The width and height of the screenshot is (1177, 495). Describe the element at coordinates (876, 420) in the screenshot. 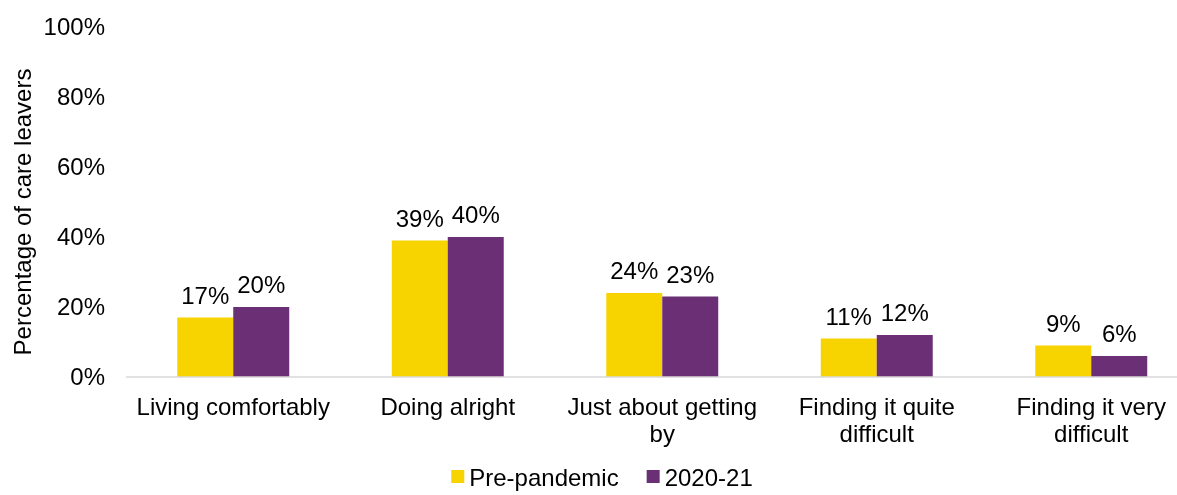

I see `x-tick-label: Finding it quite difficult` at that location.